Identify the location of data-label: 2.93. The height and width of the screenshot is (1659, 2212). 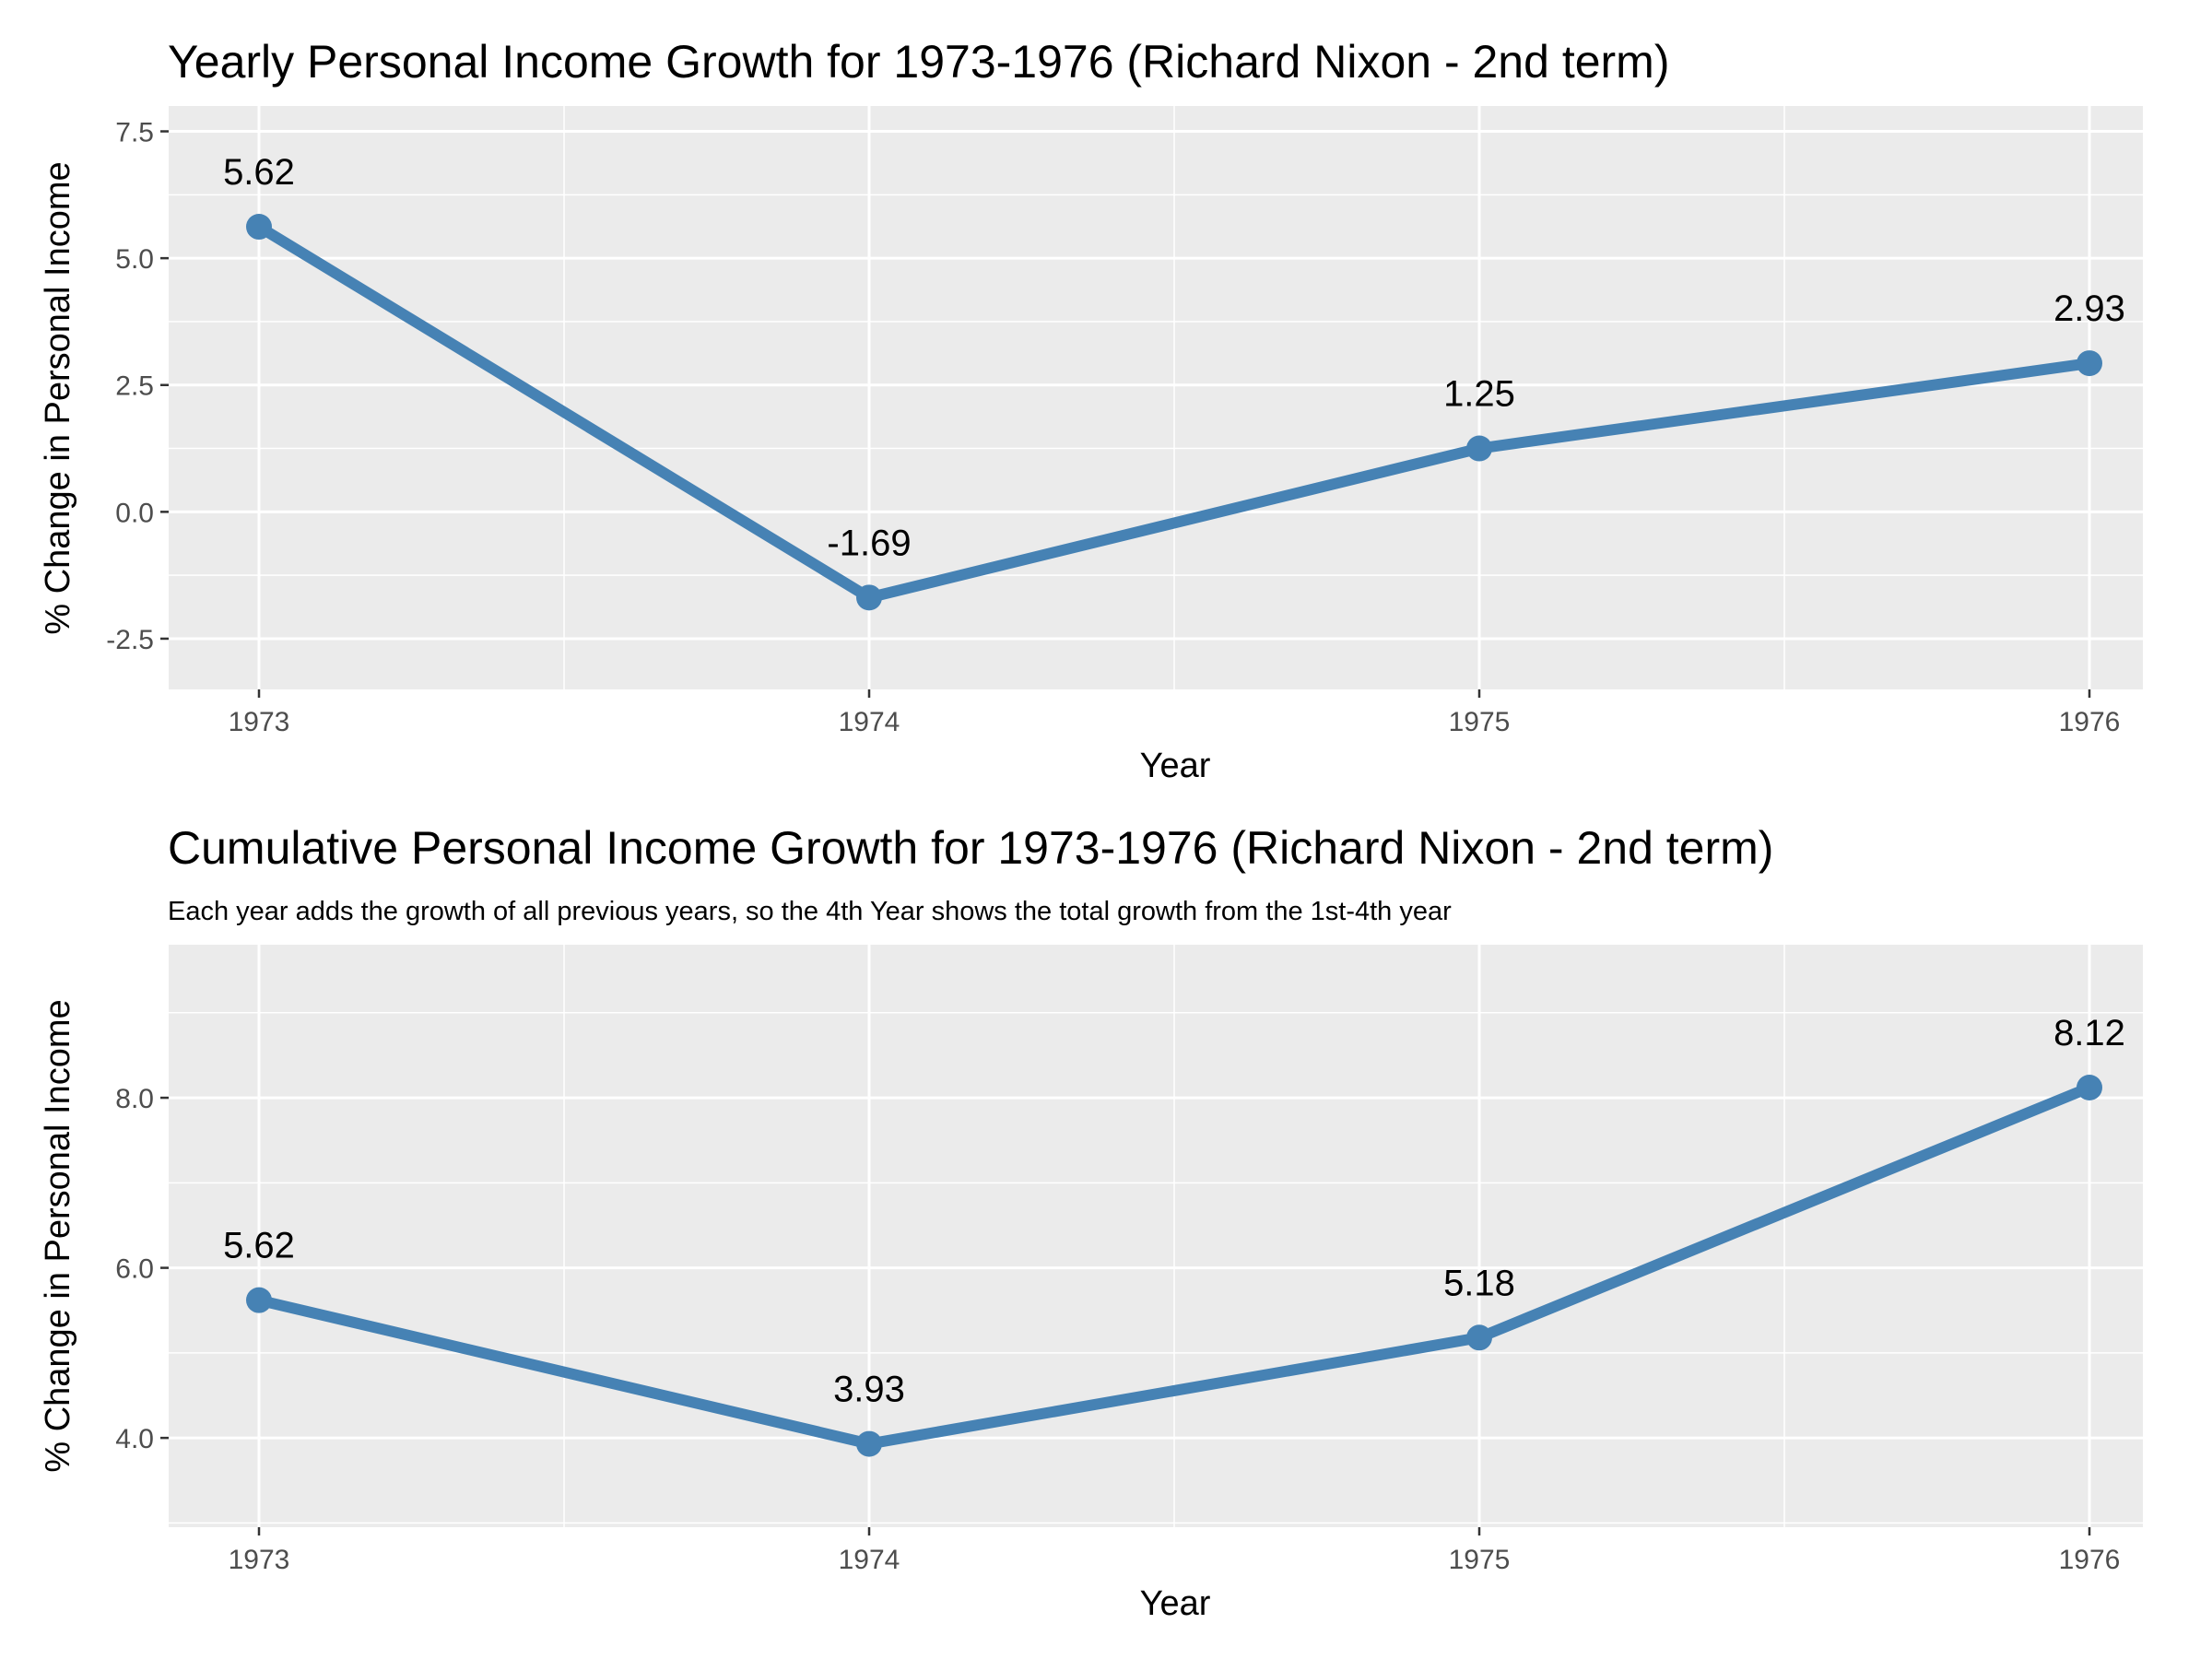
(2089, 308).